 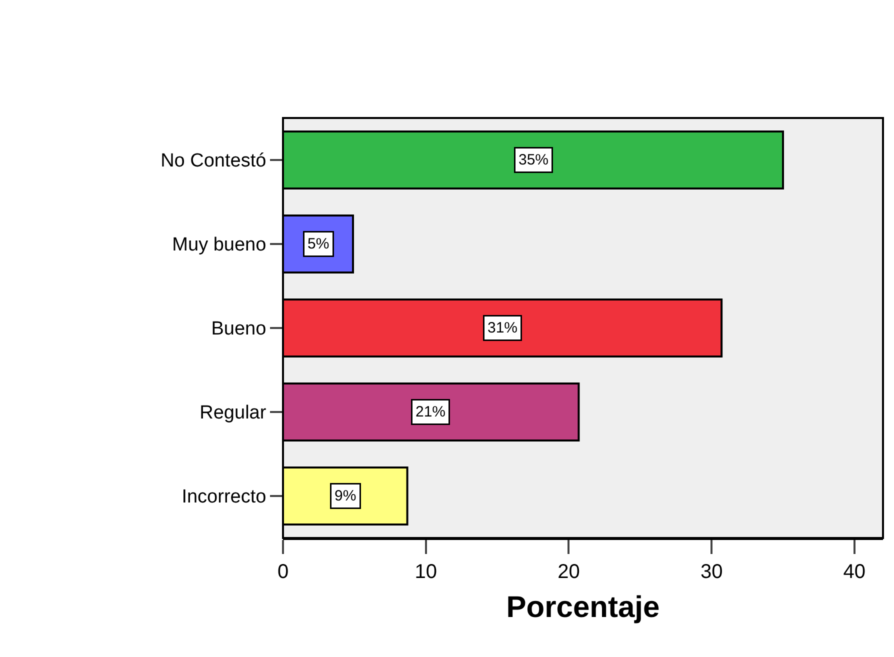 What do you see at coordinates (503, 328) in the screenshot?
I see `data-label: 31%` at bounding box center [503, 328].